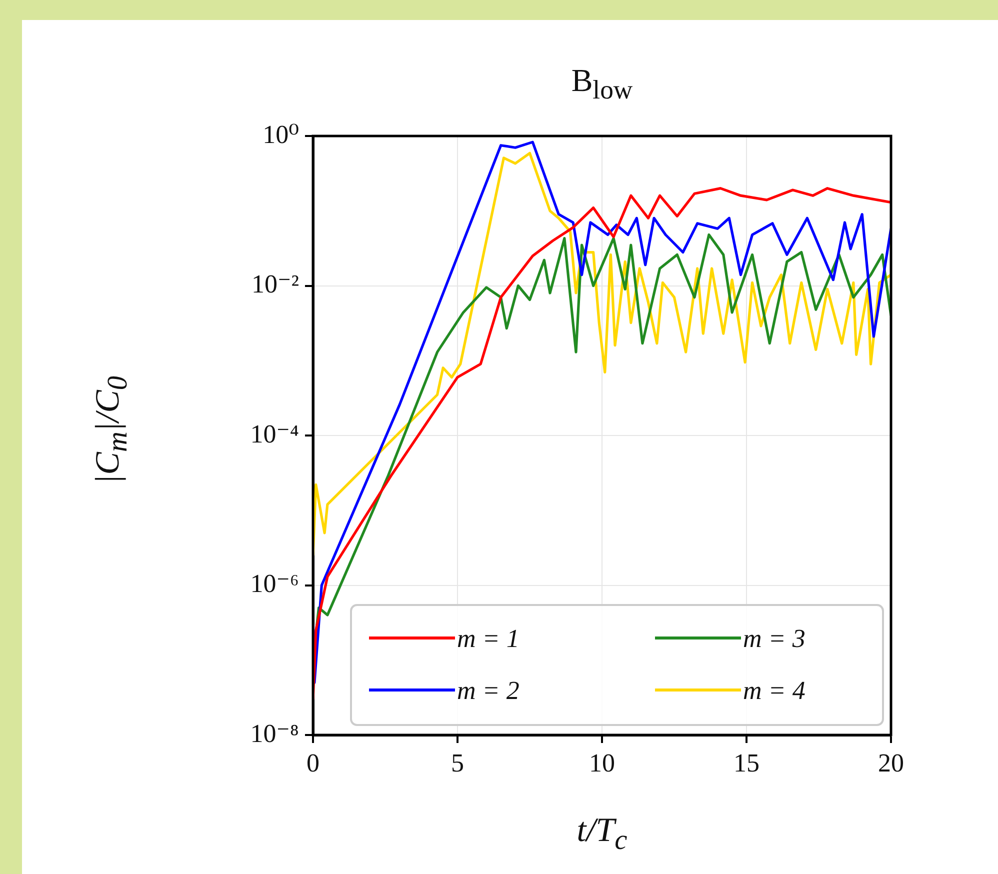 The height and width of the screenshot is (874, 998). What do you see at coordinates (275, 284) in the screenshot?
I see `y-tick-label: 10⁻²` at bounding box center [275, 284].